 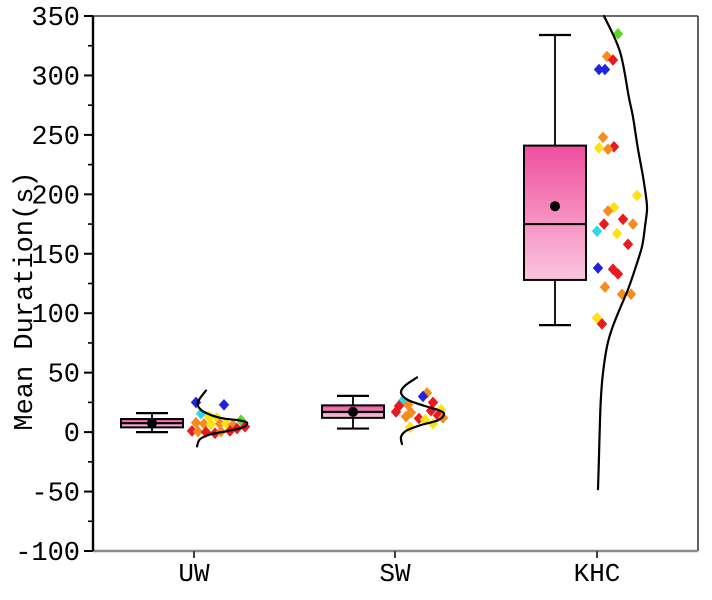 I want to click on y-tick-label: 150, so click(x=55, y=257).